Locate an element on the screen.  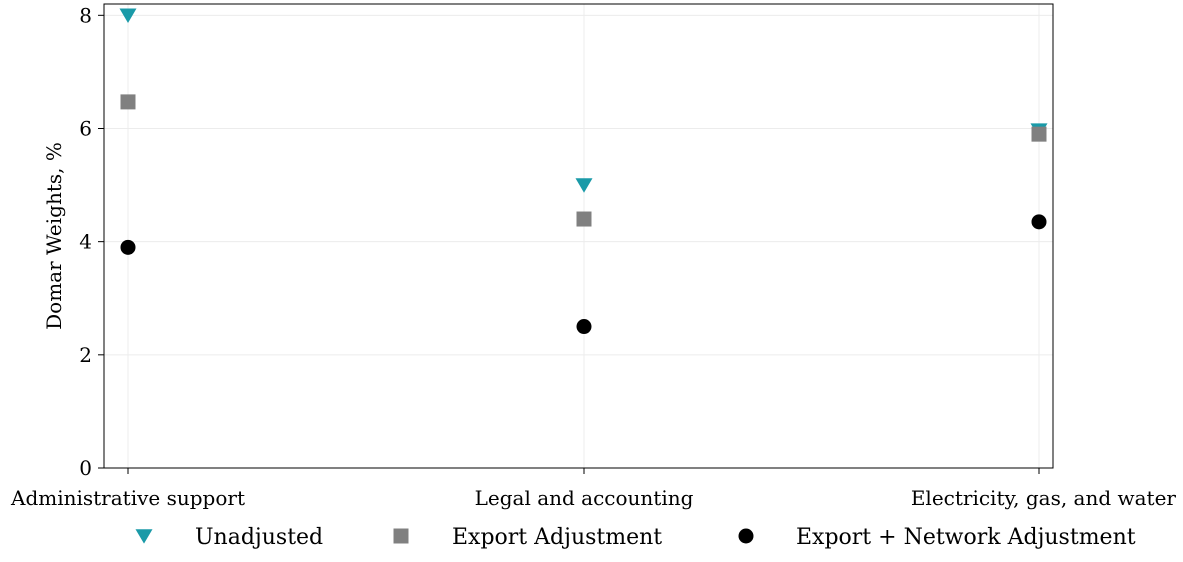
legend-marker-circle is located at coordinates (746, 536).